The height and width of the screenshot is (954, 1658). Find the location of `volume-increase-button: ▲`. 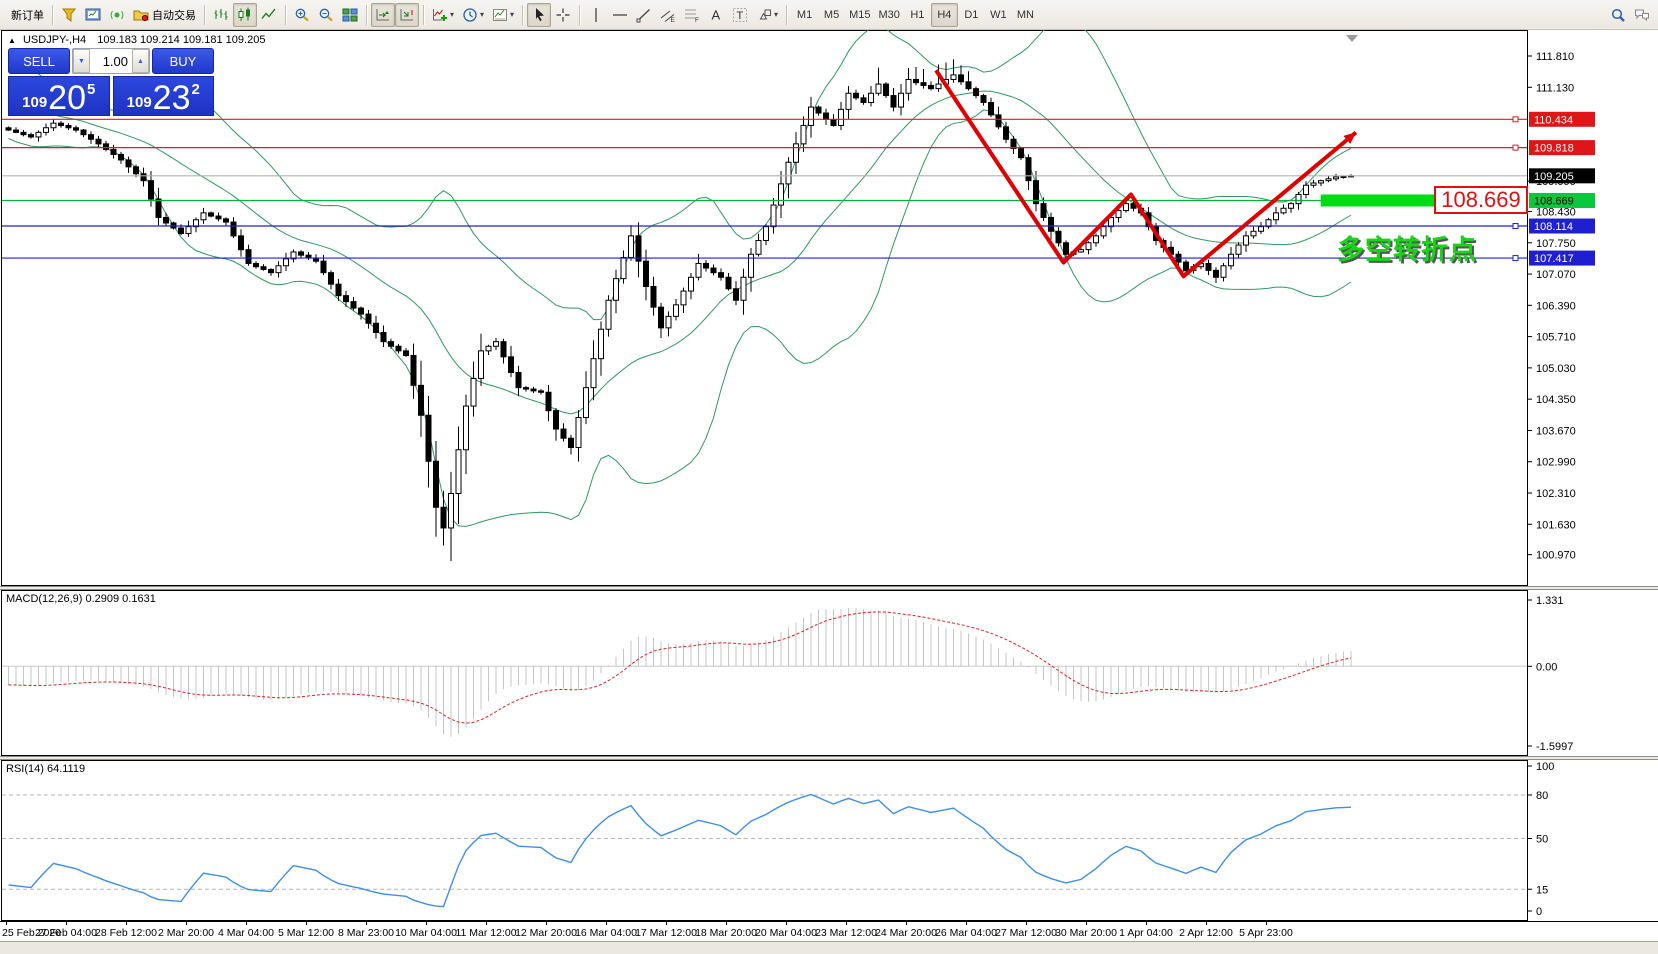

volume-increase-button: ▲ is located at coordinates (140, 61).